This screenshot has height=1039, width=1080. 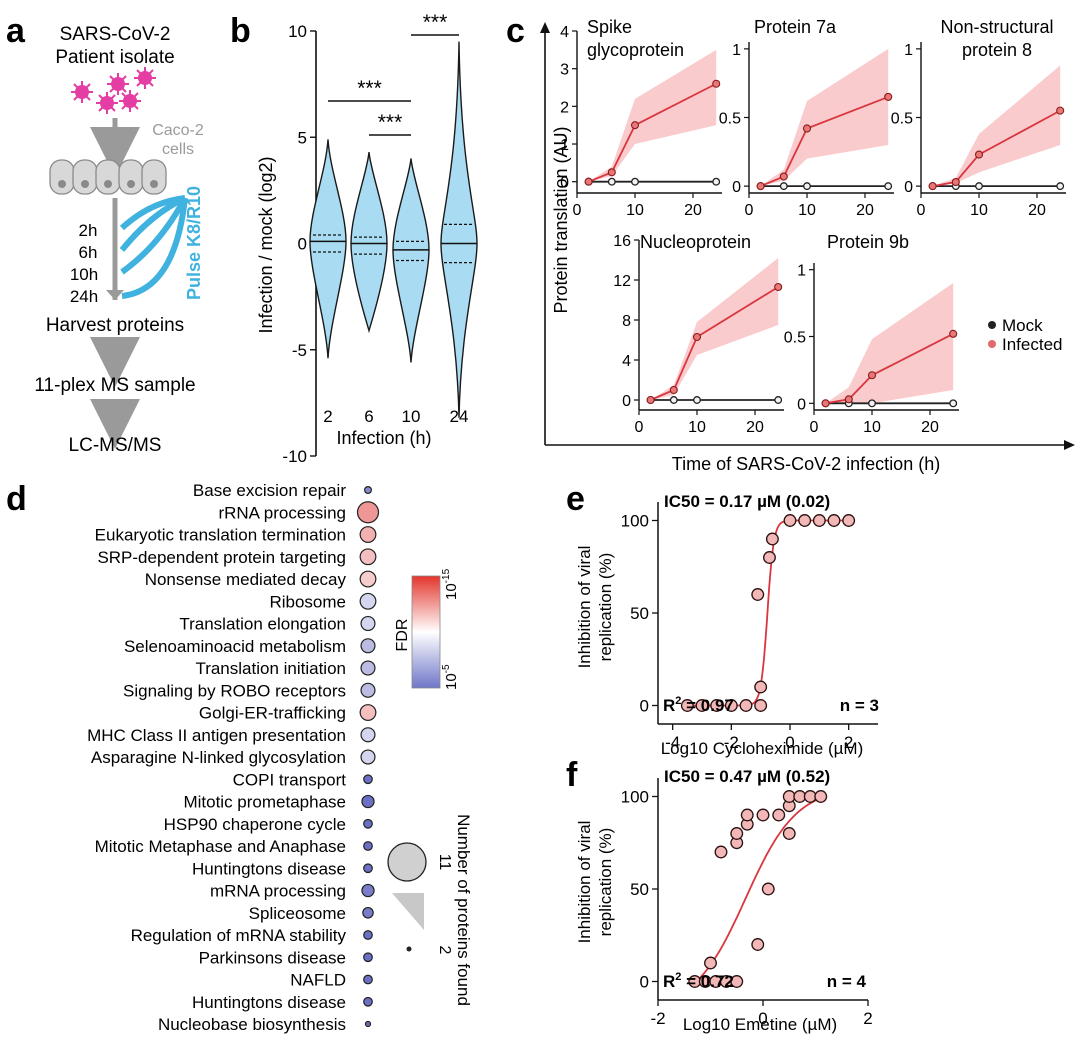 What do you see at coordinates (611, 181) in the screenshot?
I see `mock-point` at bounding box center [611, 181].